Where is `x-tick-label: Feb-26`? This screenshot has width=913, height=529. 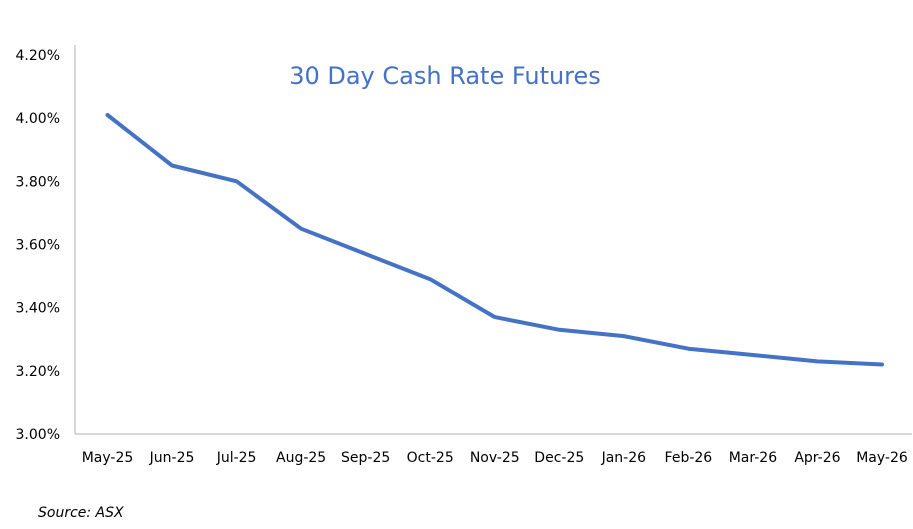 x-tick-label: Feb-26 is located at coordinates (689, 458).